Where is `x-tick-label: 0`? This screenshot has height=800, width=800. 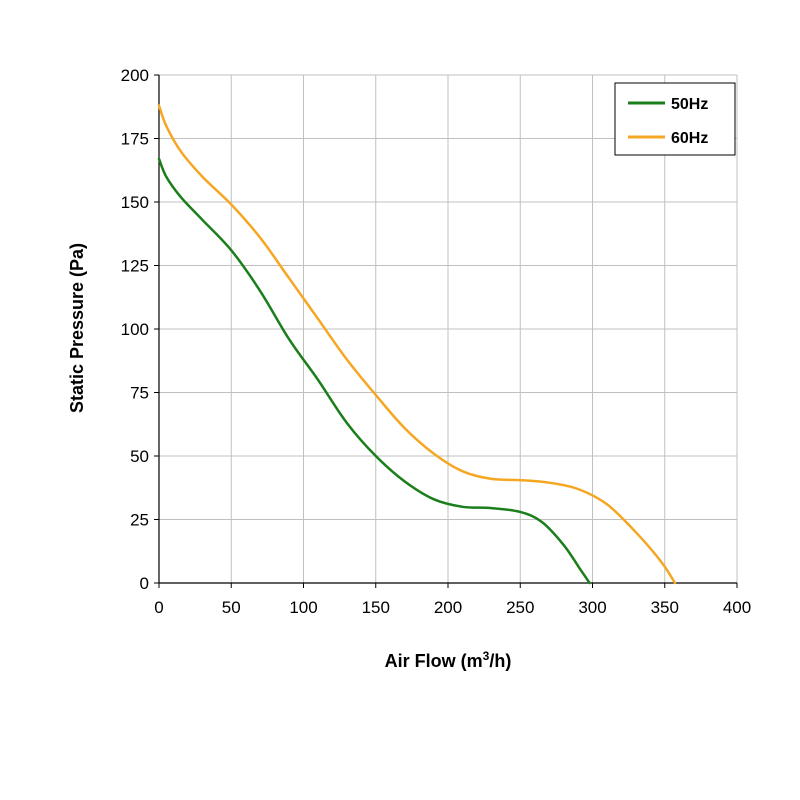
x-tick-label: 0 is located at coordinates (158, 607).